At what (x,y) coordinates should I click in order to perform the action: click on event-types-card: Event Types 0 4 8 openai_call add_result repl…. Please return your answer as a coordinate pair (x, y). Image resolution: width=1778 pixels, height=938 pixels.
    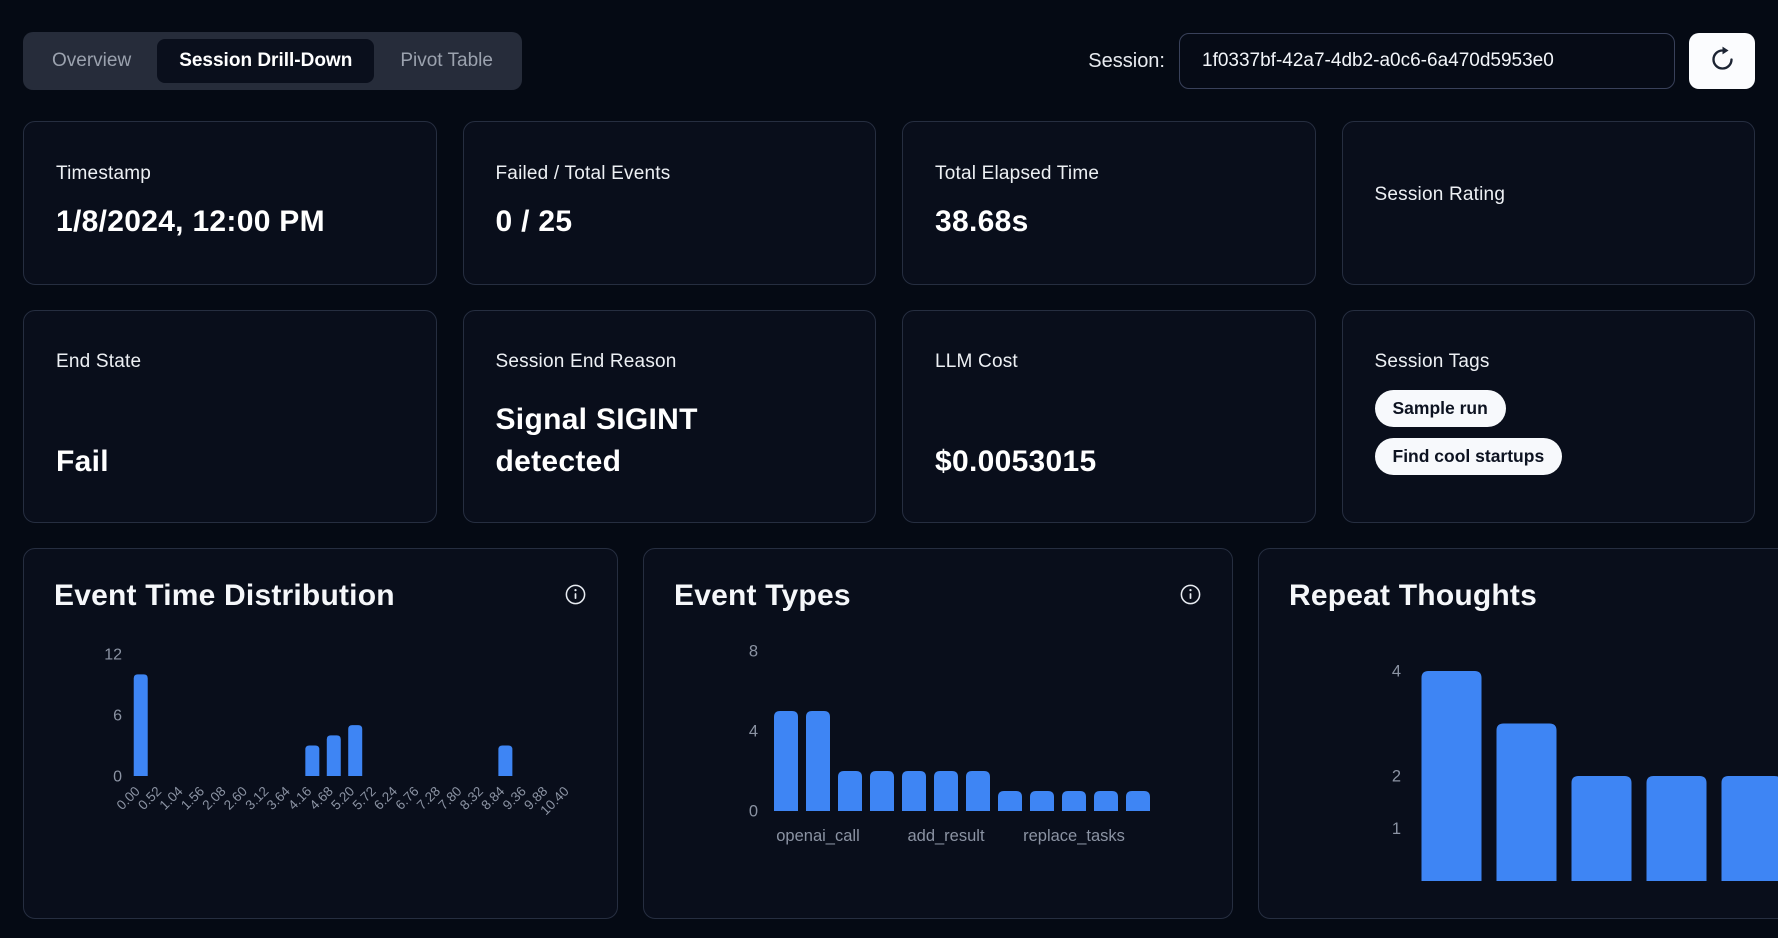
    Looking at the image, I should click on (938, 733).